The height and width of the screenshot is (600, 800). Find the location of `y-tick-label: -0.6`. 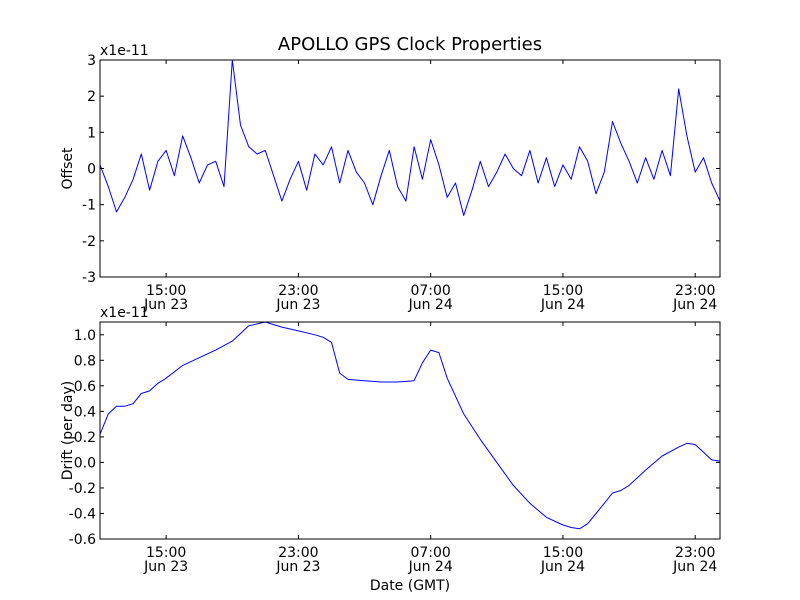

y-tick-label: -0.6 is located at coordinates (82, 540).